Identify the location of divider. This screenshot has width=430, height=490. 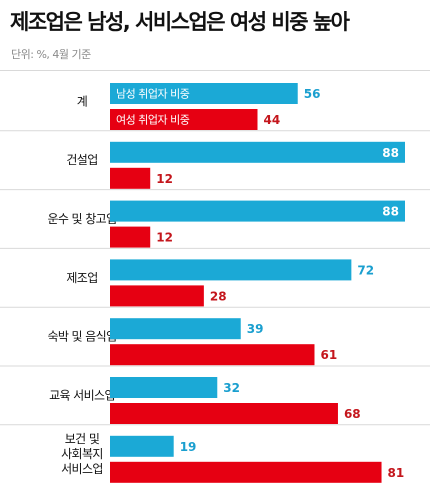
(215, 70).